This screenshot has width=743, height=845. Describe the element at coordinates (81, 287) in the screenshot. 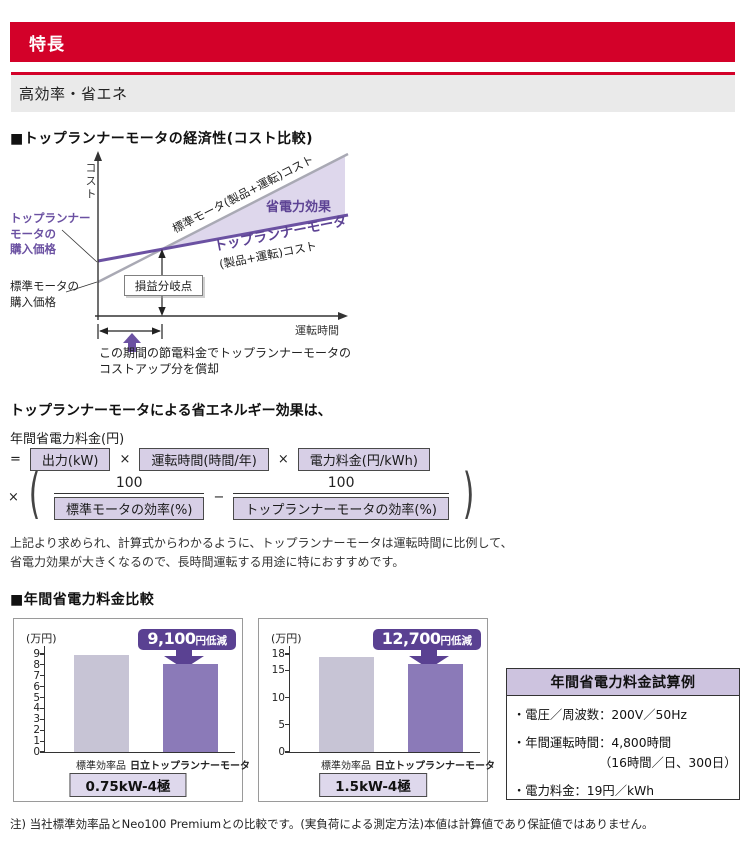

I see `standard-price-connector` at that location.